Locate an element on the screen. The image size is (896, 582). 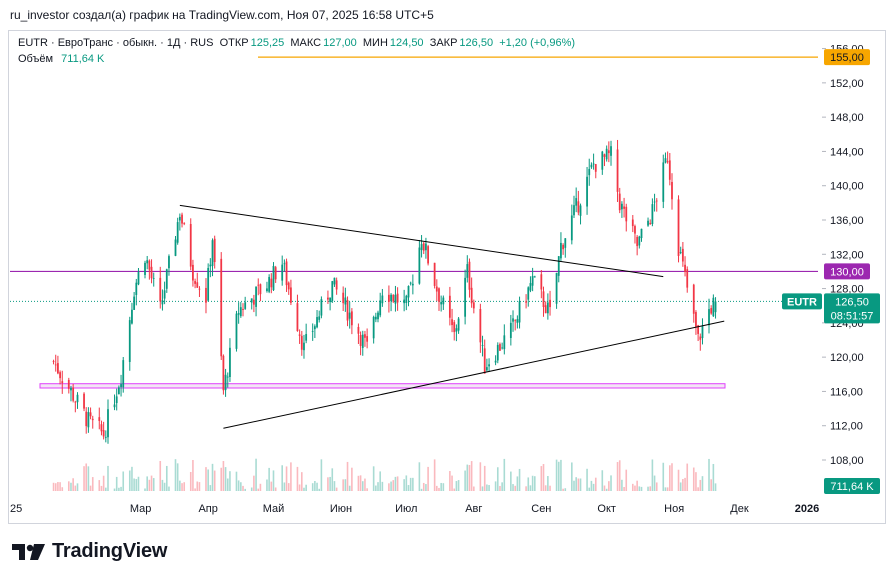
x-axis-label: 25 is located at coordinates (16, 509).